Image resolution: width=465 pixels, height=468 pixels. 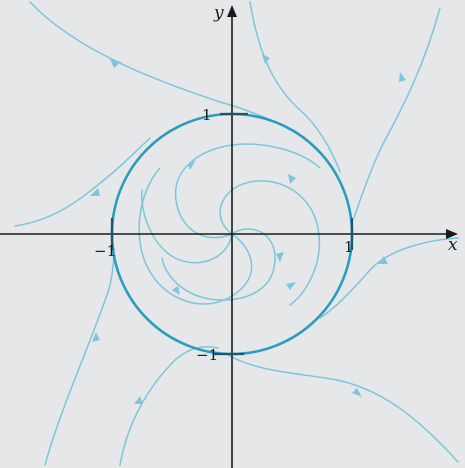 I want to click on x-axis-arrowhead, so click(x=452, y=234).